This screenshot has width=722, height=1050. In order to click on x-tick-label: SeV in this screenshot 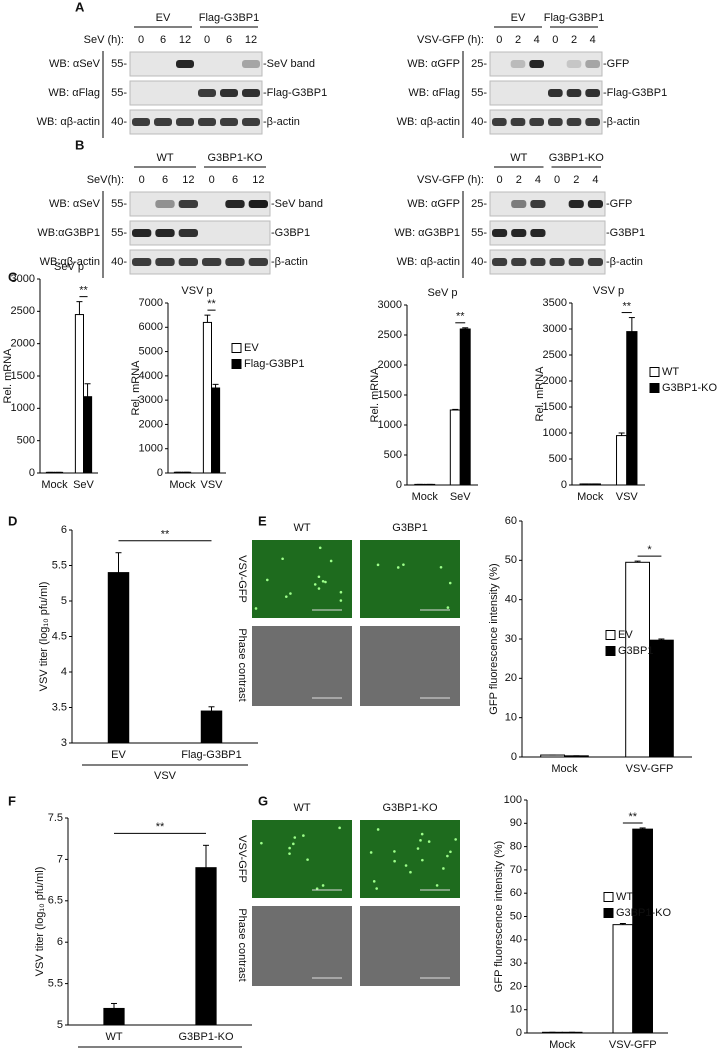, I will do `click(83, 485)`.